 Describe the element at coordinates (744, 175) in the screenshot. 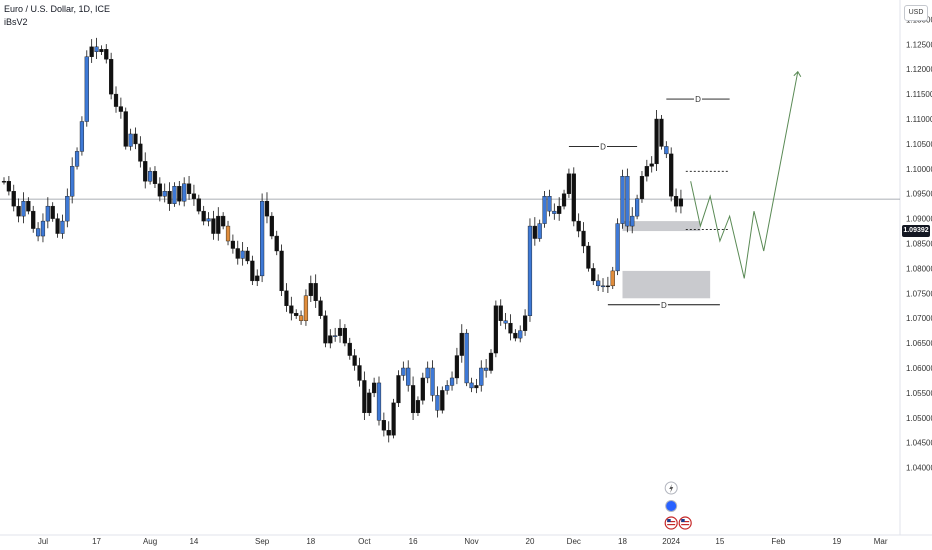

I see `projection-path` at that location.